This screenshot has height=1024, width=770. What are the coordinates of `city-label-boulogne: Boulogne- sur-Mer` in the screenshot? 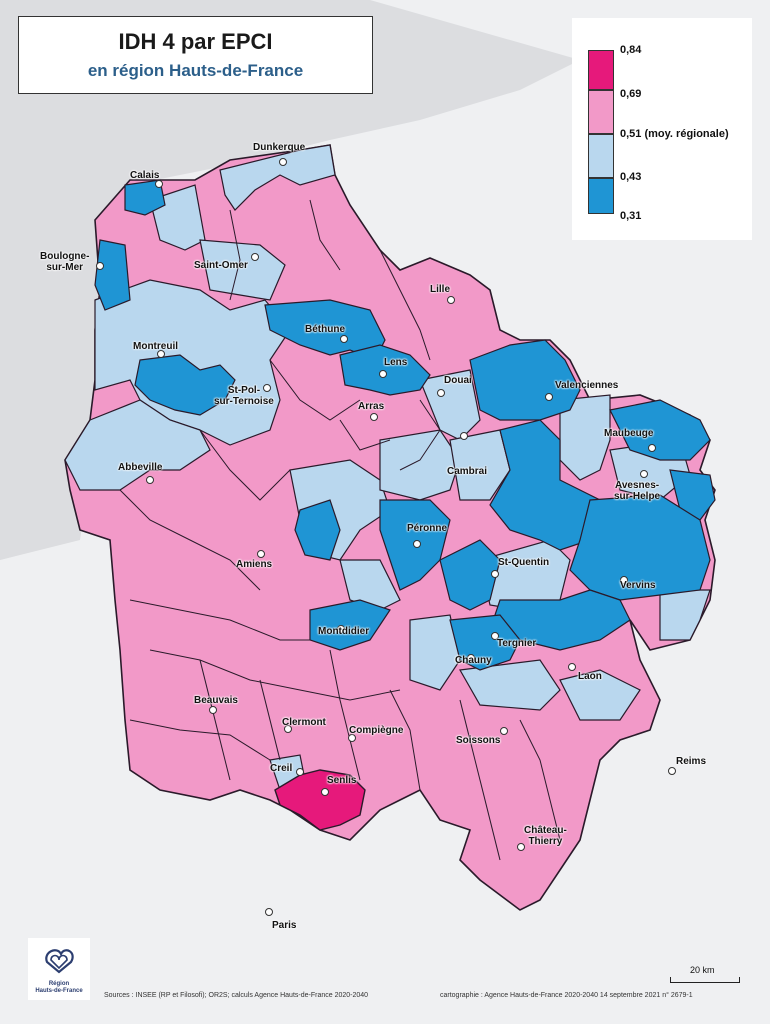 It's located at (65, 262).